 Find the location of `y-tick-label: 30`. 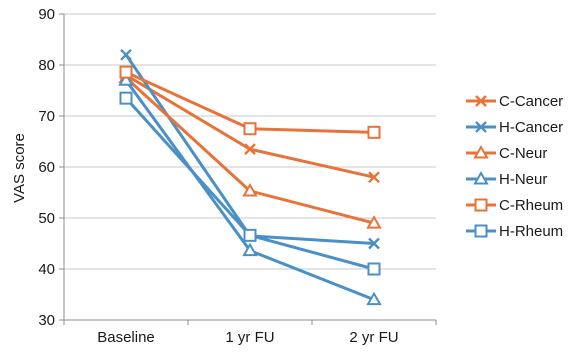

y-tick-label: 30 is located at coordinates (46, 320).